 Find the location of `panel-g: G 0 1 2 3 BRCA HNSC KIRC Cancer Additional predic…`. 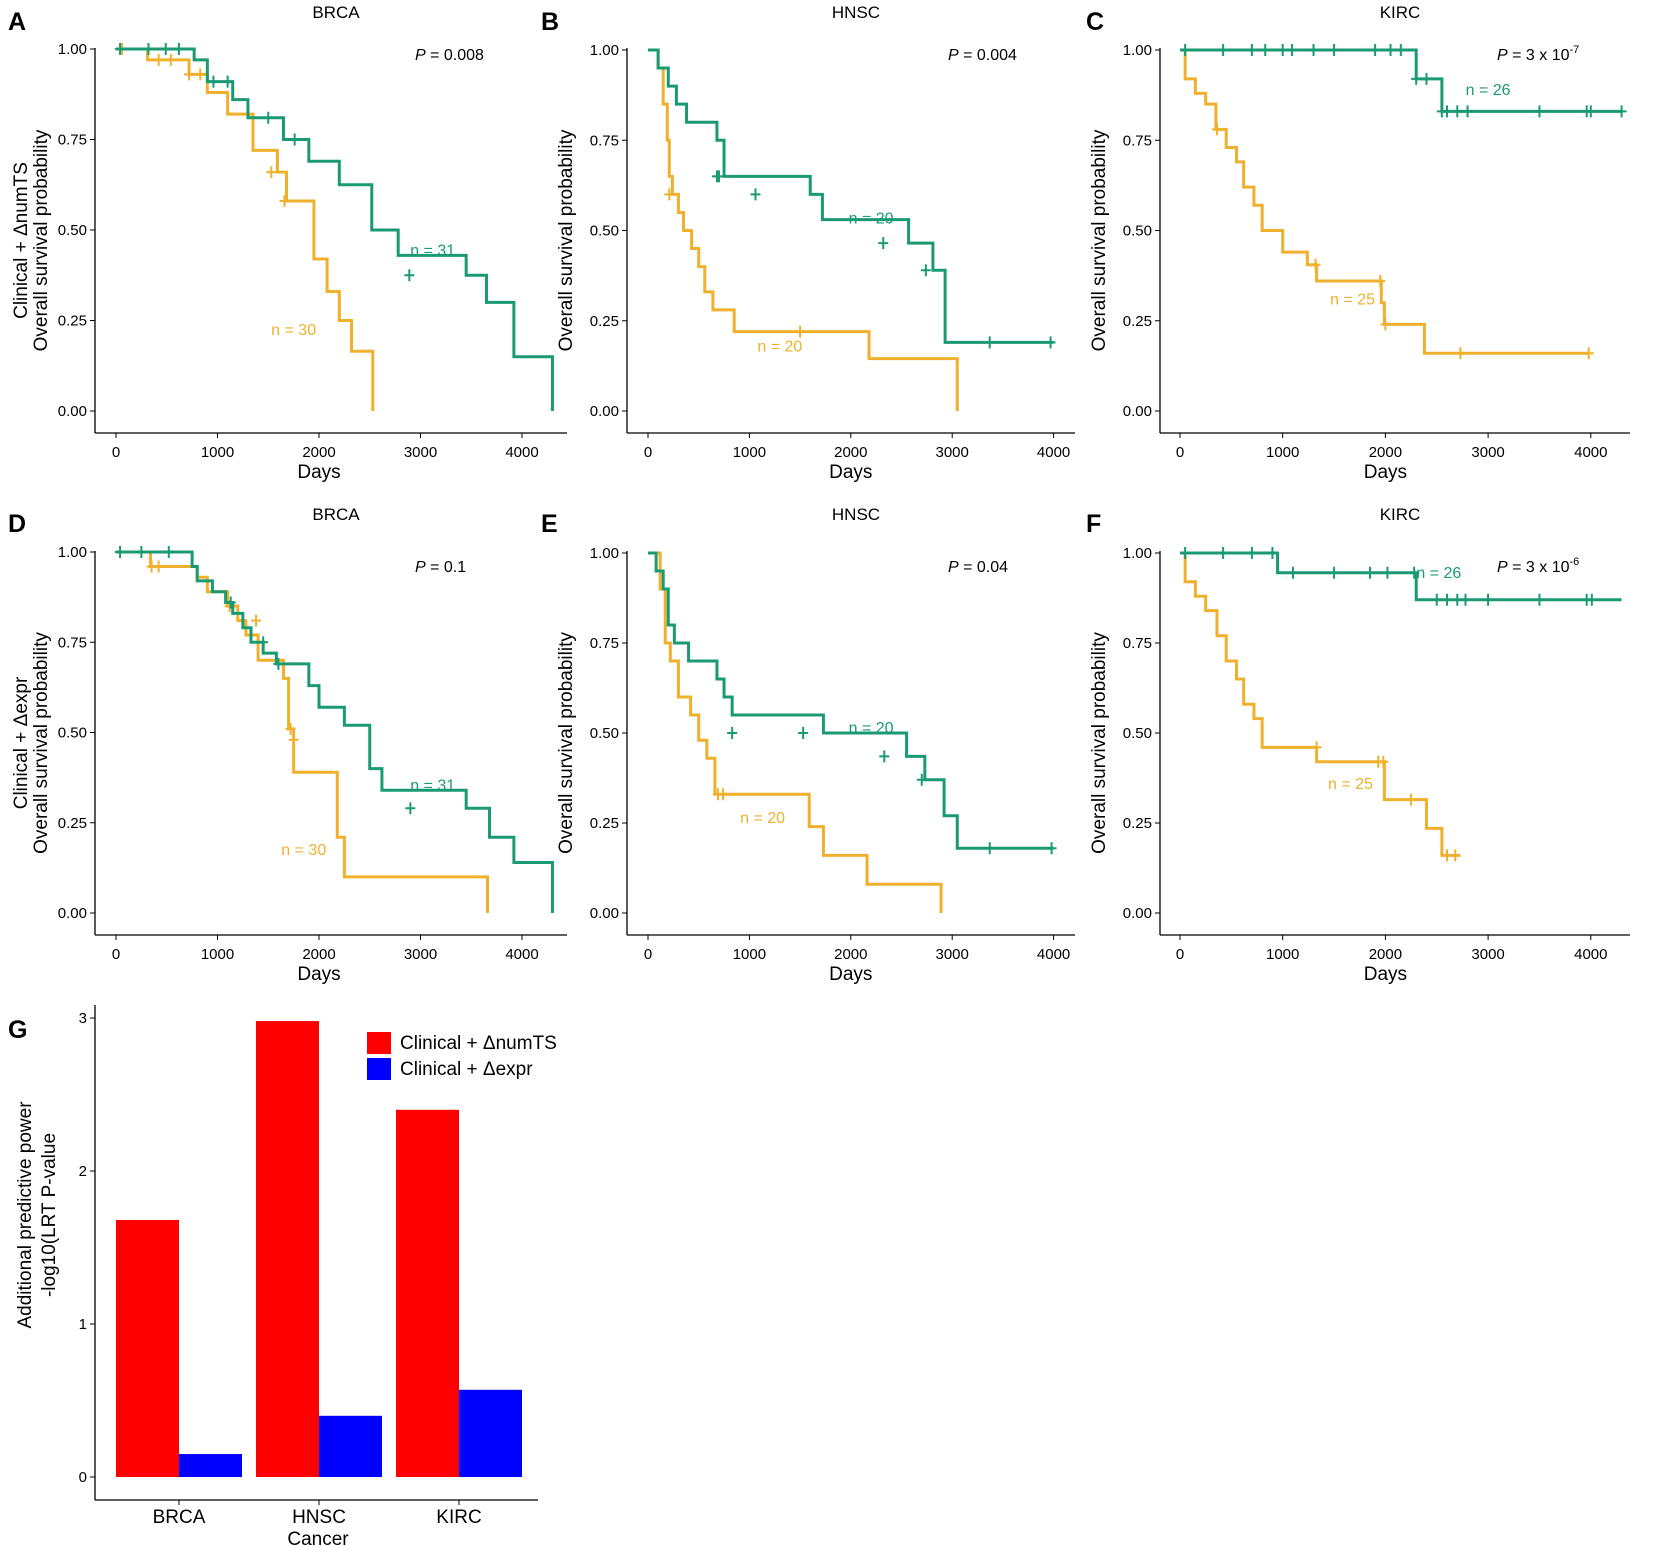

panel-g: G 0 1 2 3 BRCA HNSC KIRC Cancer Additional predic… is located at coordinates (282, 1275).